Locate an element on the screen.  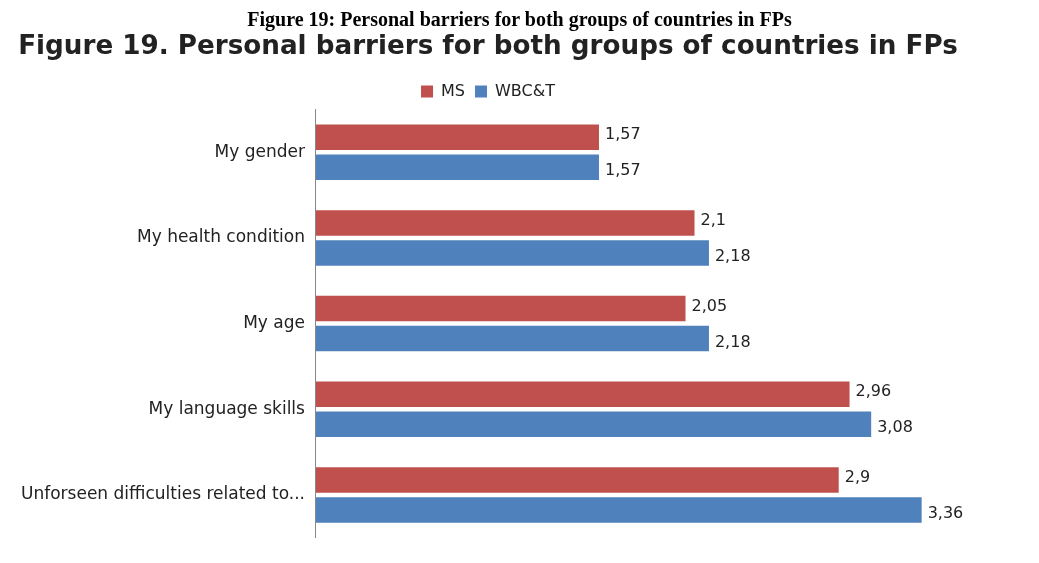
y-tick-label: My gender is located at coordinates (259, 150).